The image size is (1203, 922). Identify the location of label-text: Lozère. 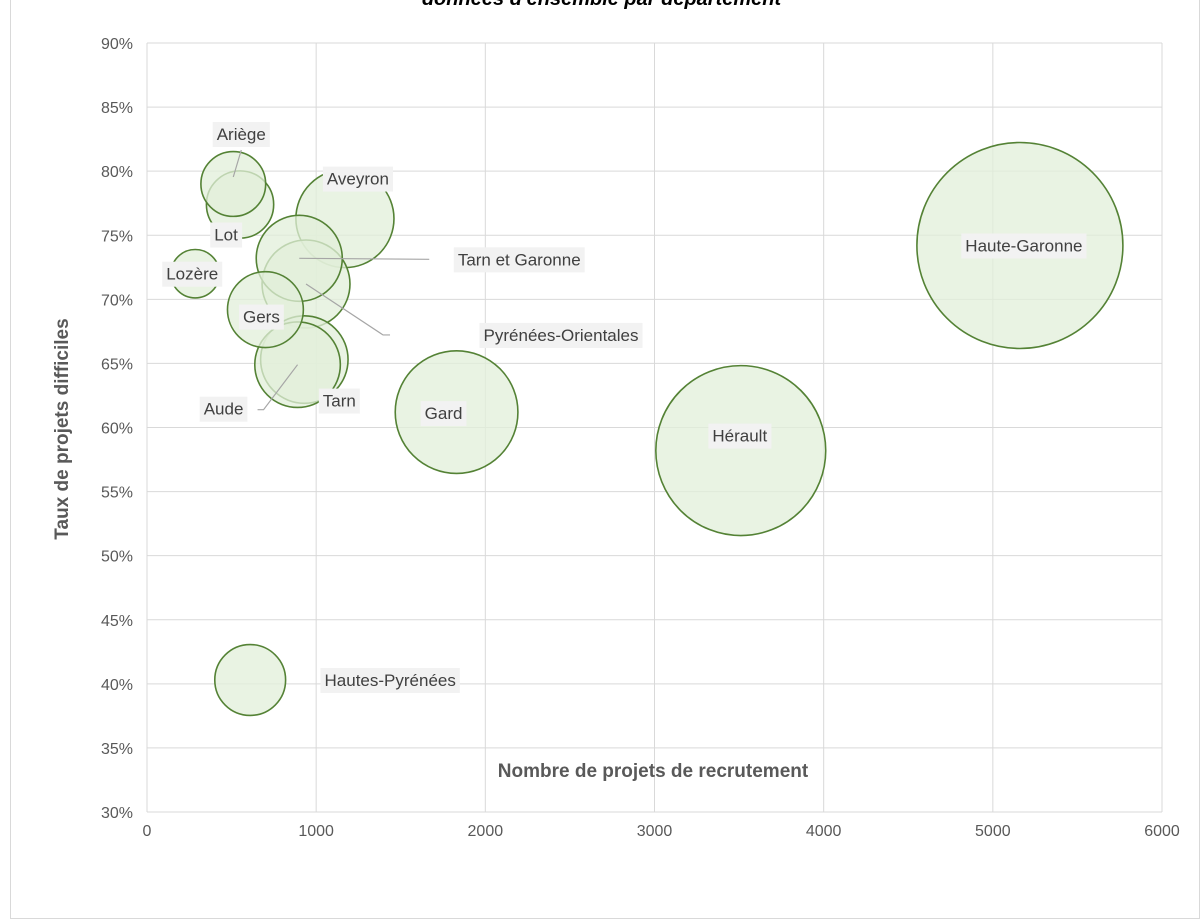
(192, 274).